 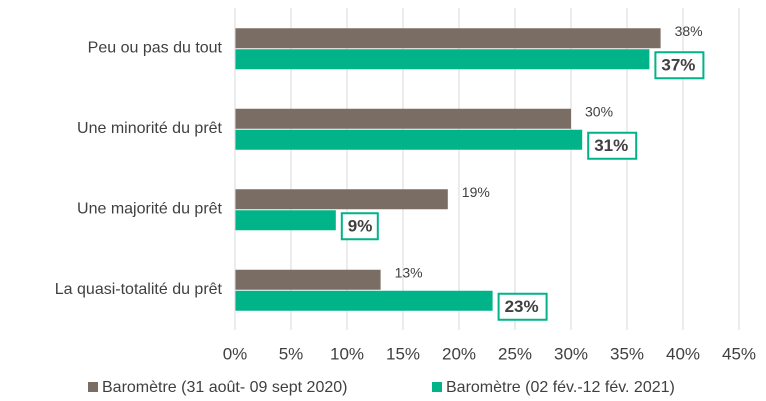 I want to click on x-tick-label: 0%, so click(x=235, y=353).